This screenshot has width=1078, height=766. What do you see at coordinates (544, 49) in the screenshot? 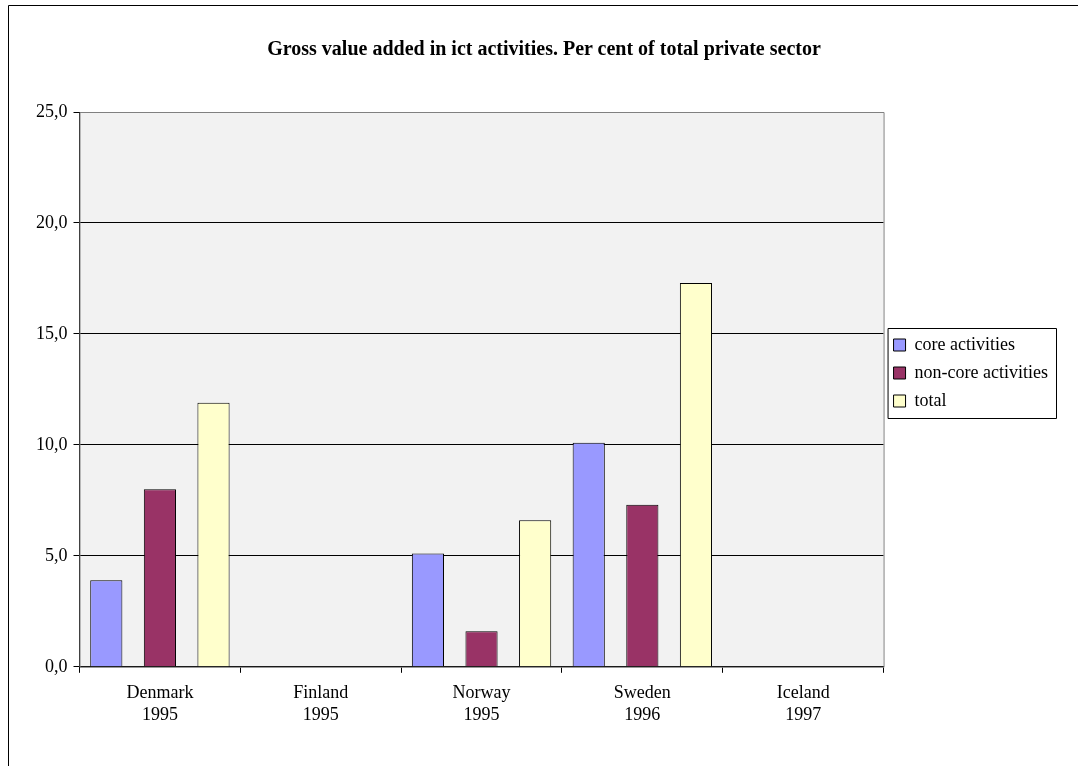
I see `chart-title: Gross value added in ict activities. Per cent of total private sector` at bounding box center [544, 49].